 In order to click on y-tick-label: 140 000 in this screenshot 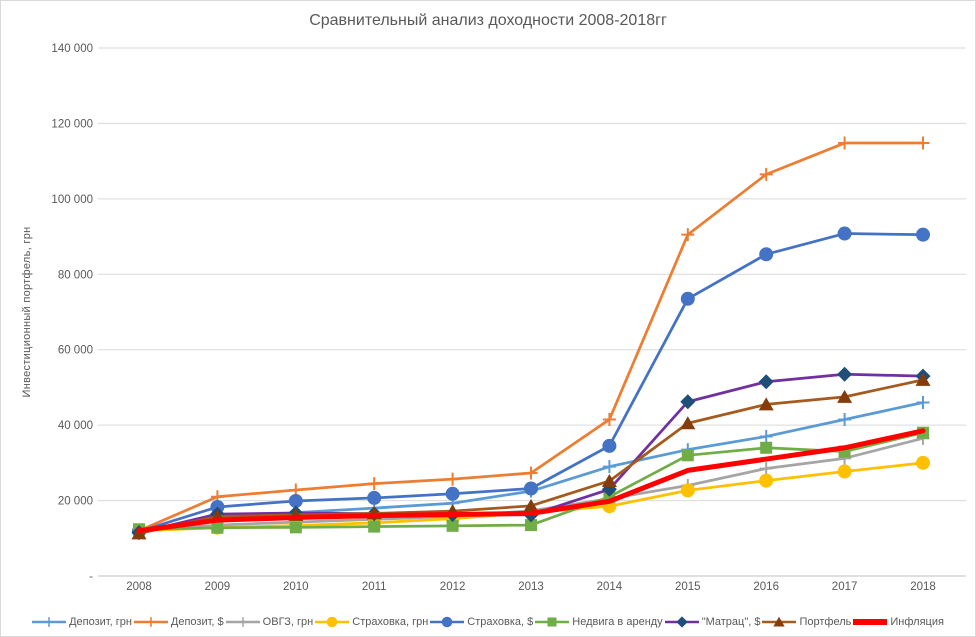, I will do `click(72, 49)`.